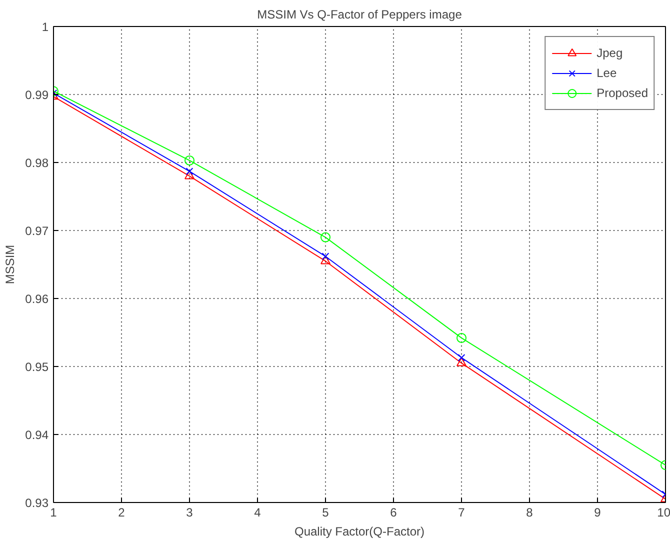  What do you see at coordinates (37, 435) in the screenshot?
I see `y-tick-label: 0.94` at bounding box center [37, 435].